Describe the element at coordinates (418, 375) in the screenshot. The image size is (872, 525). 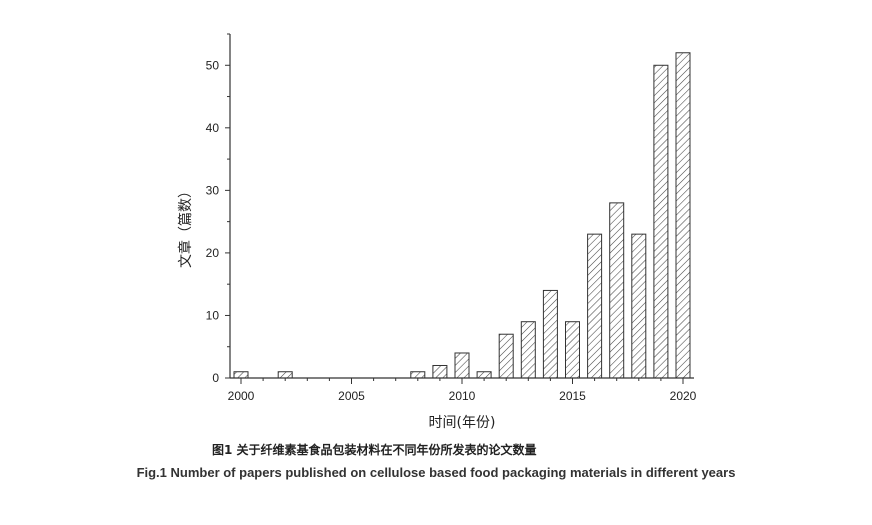
I see `bar-2008` at that location.